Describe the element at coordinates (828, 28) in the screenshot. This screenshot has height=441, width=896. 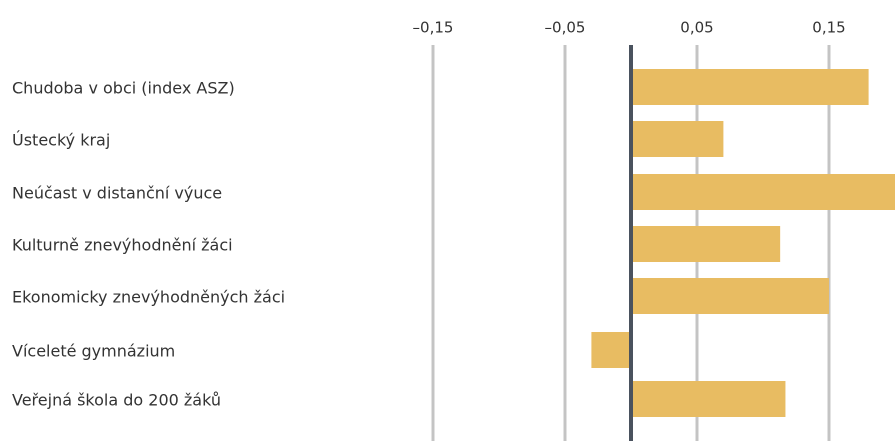
I see `x-tick-label: 0,15` at that location.